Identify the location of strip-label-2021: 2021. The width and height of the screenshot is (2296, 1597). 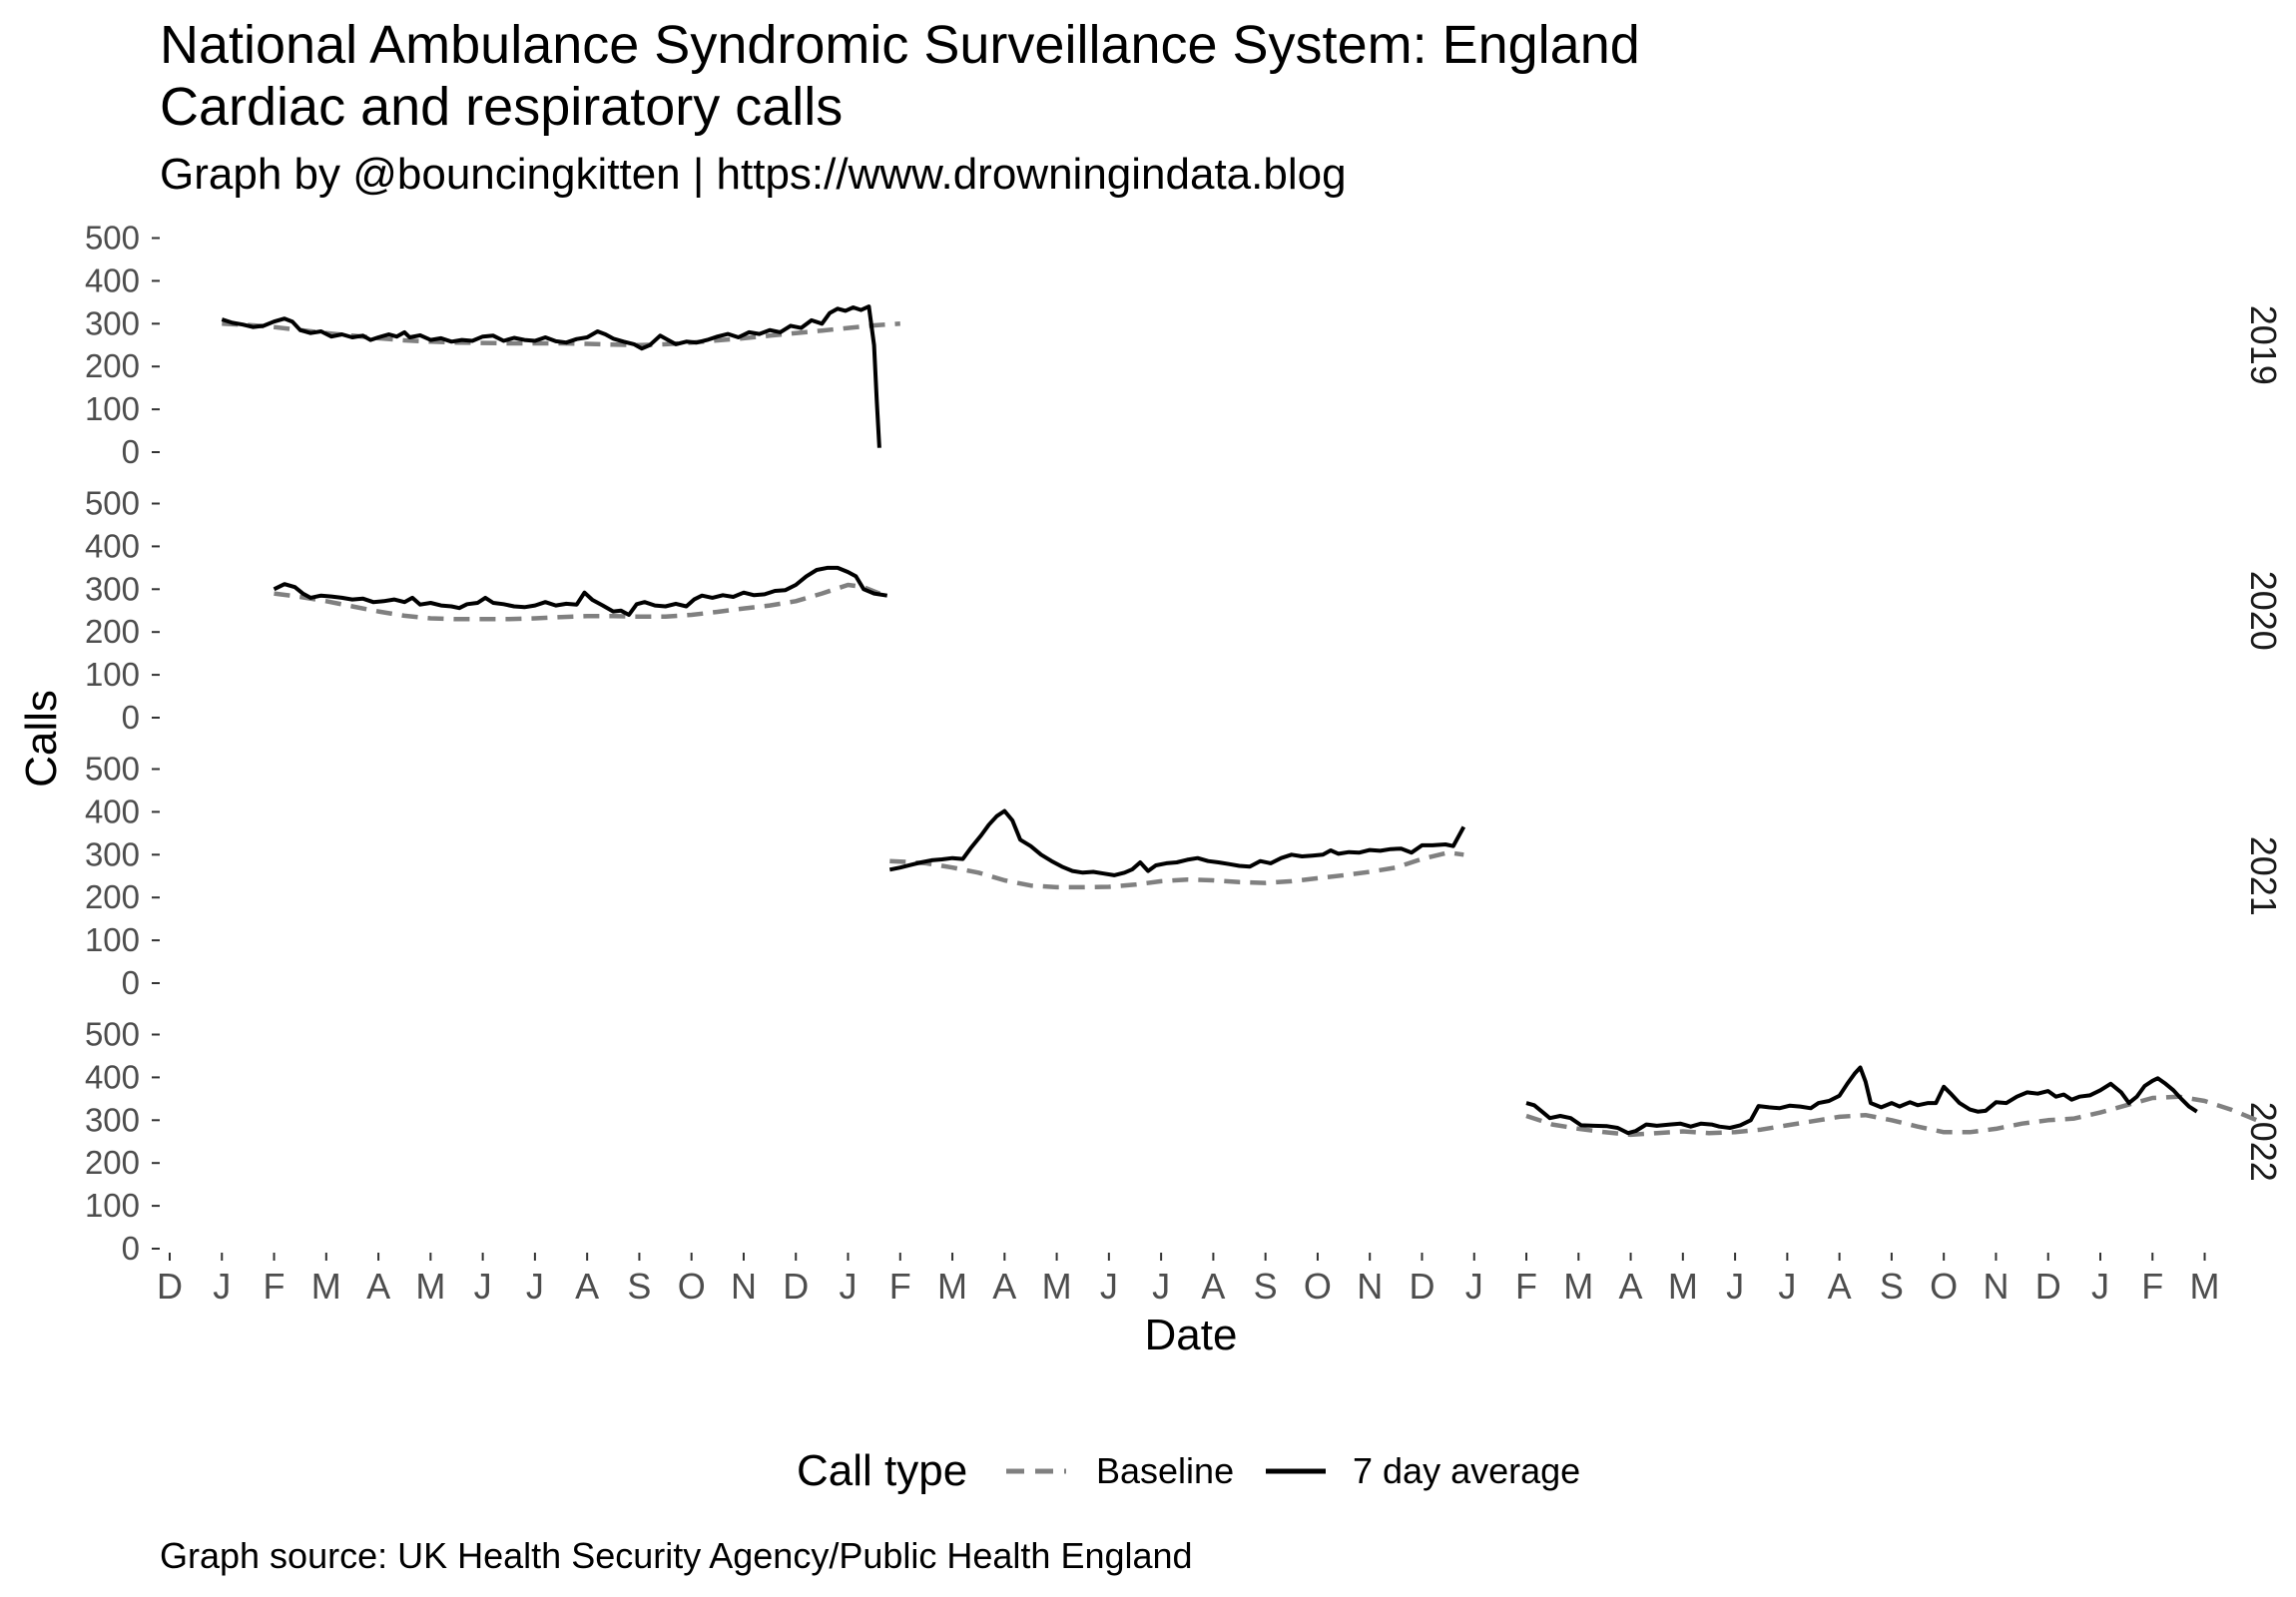
(2264, 876).